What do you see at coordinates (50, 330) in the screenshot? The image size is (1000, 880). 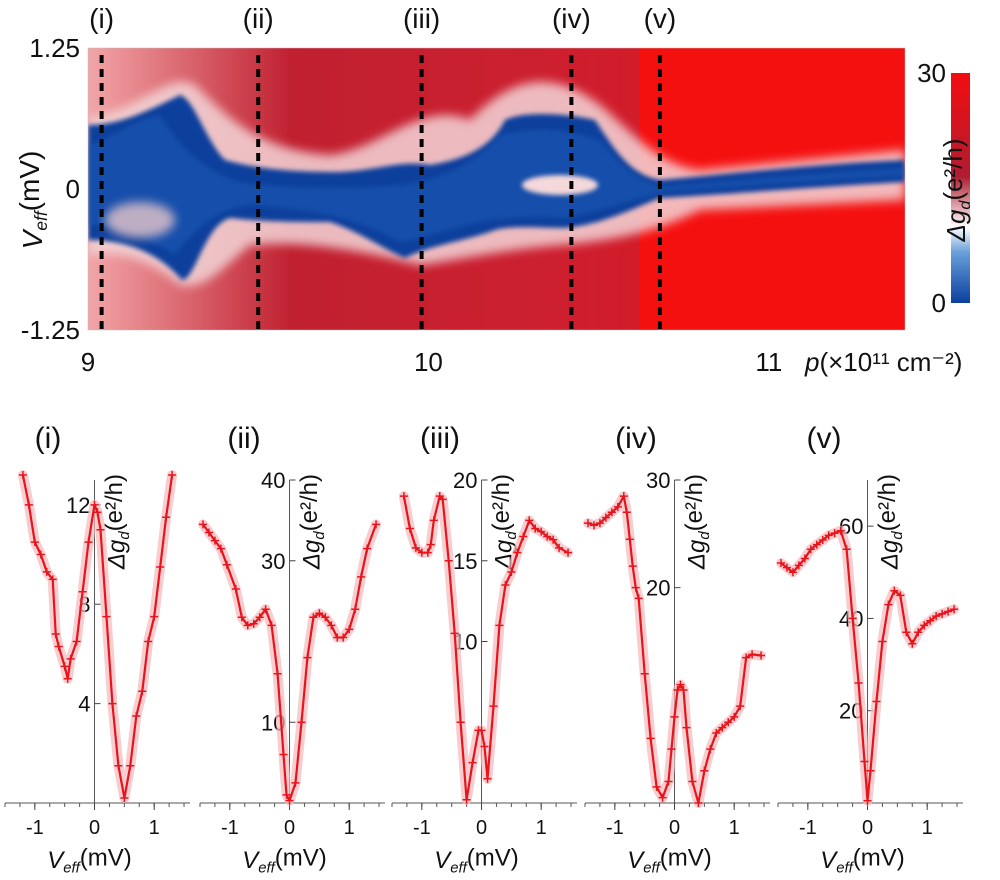 I see `heatmap-y-tick: -1.25` at bounding box center [50, 330].